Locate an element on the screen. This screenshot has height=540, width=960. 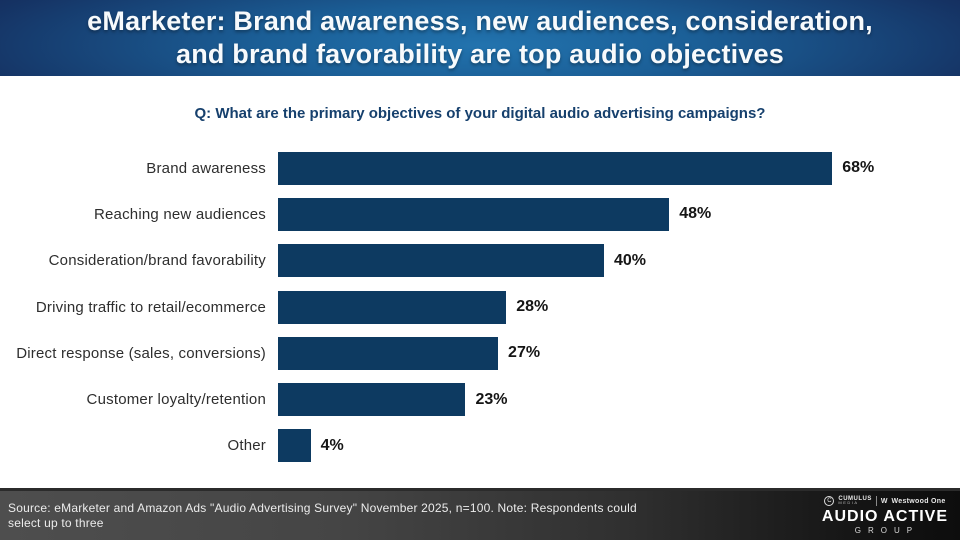
category-label: Customer loyalty/retention is located at coordinates (176, 400).